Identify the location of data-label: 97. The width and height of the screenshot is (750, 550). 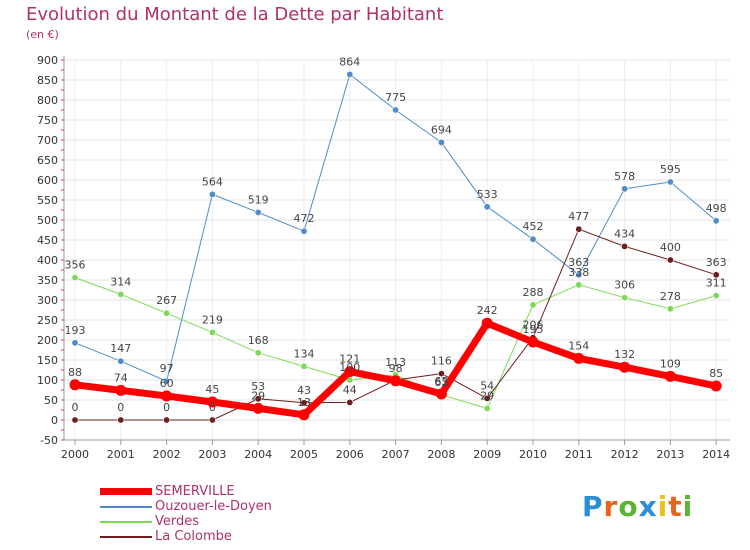
(167, 368).